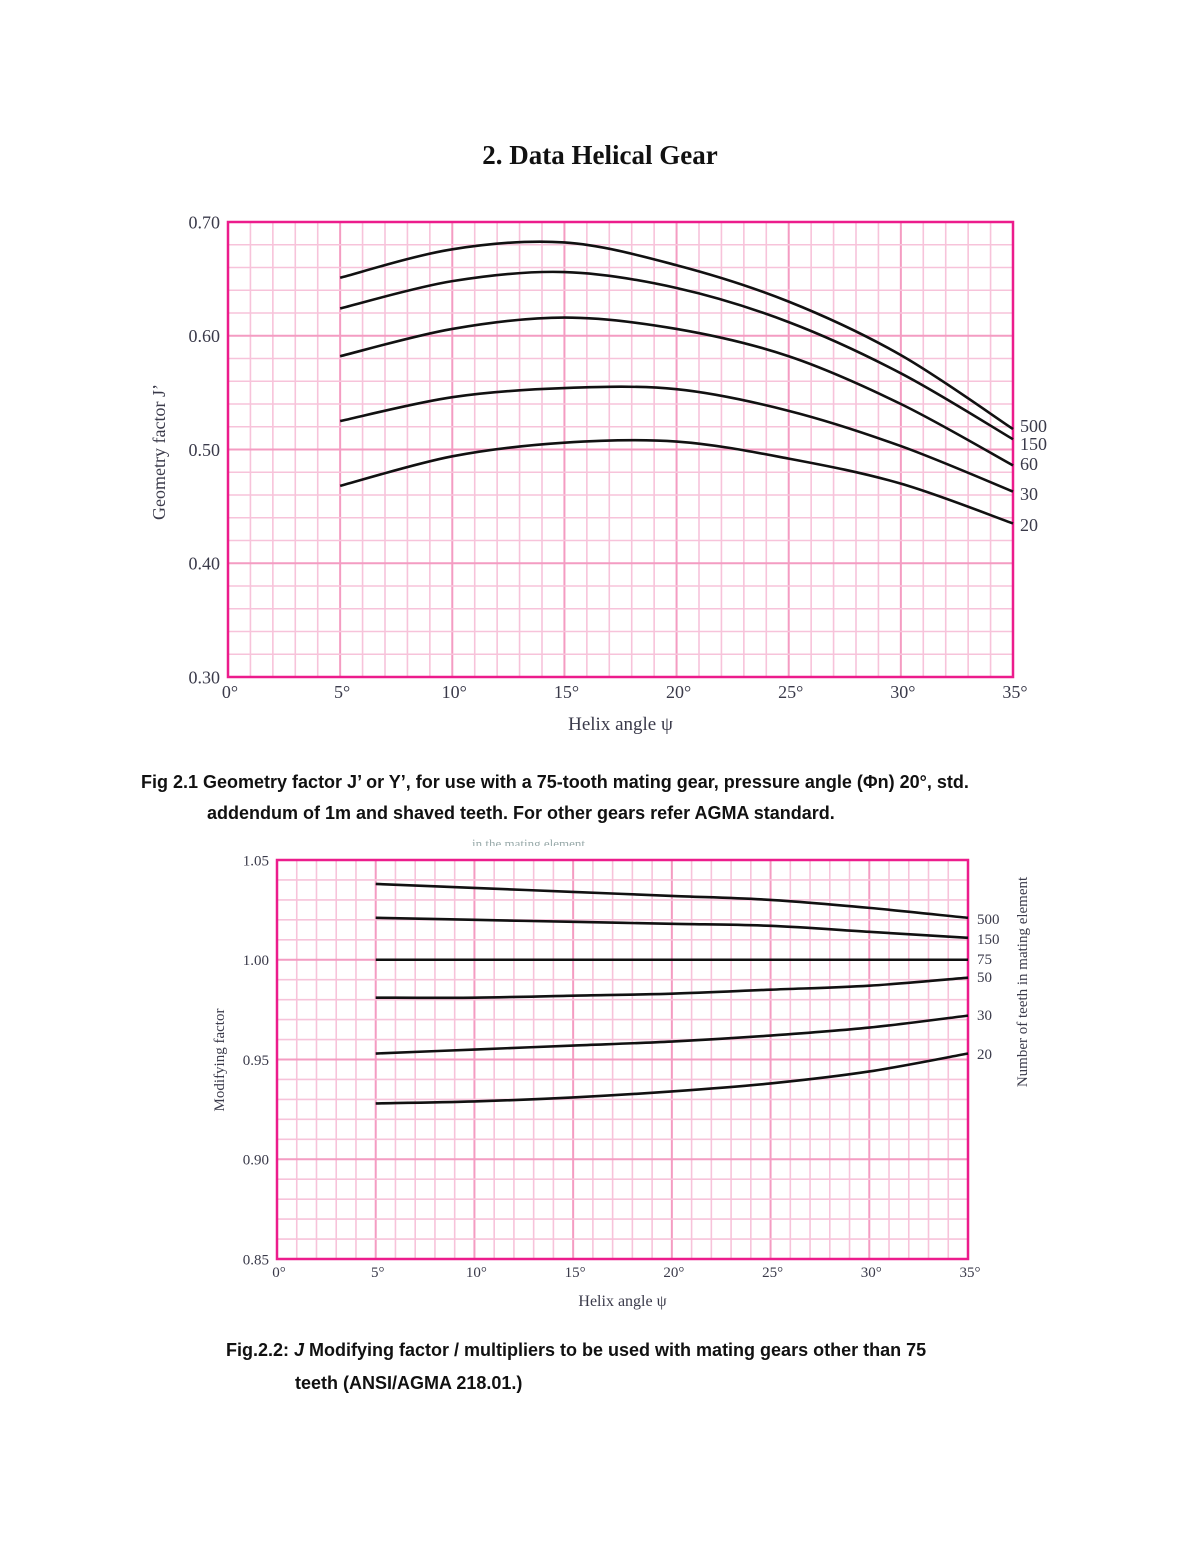  I want to click on page-title: 2. Data Helical Gear, so click(600, 155).